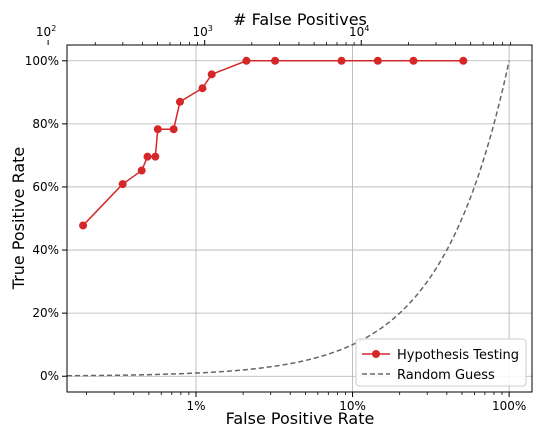 The height and width of the screenshot is (435, 550). What do you see at coordinates (300, 418) in the screenshot?
I see `x-axis-title: False Positive Rate` at bounding box center [300, 418].